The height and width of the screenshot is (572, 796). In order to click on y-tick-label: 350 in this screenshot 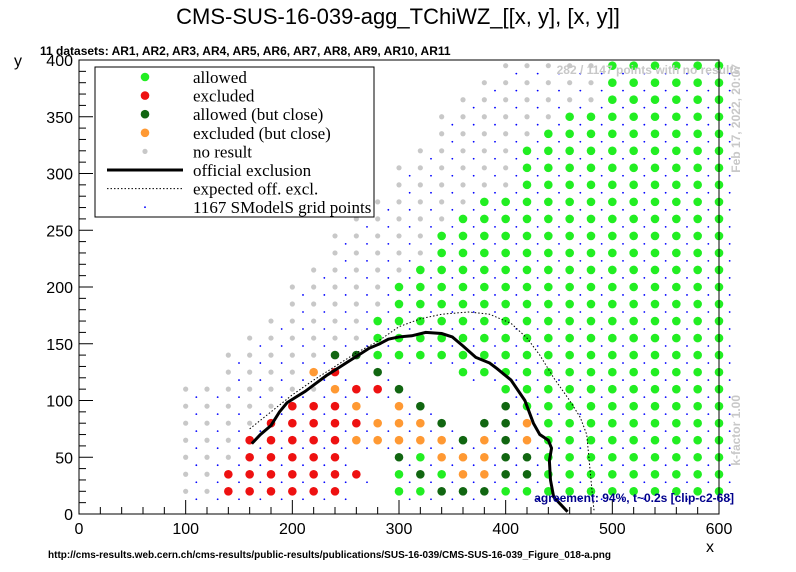, I will do `click(59, 118)`.